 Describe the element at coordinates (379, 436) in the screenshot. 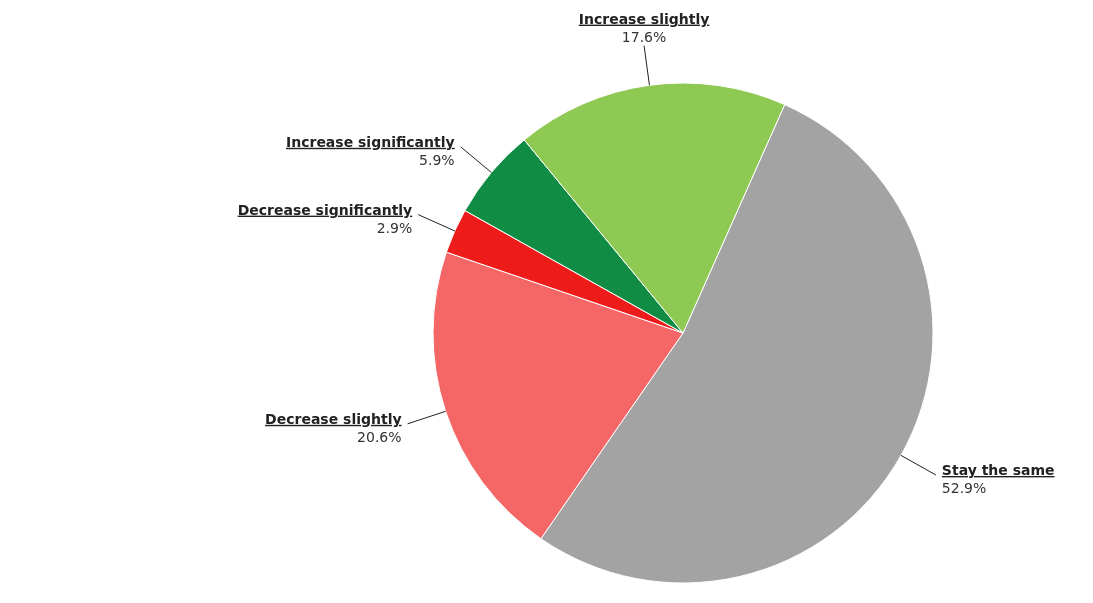

I see `data-label: 20.6%` at that location.